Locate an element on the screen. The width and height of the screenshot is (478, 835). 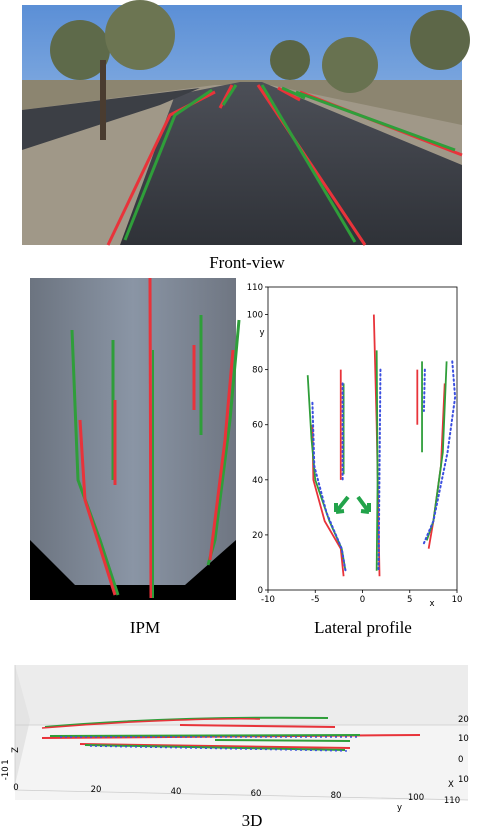
x-tick-label: -5 is located at coordinates (315, 600).